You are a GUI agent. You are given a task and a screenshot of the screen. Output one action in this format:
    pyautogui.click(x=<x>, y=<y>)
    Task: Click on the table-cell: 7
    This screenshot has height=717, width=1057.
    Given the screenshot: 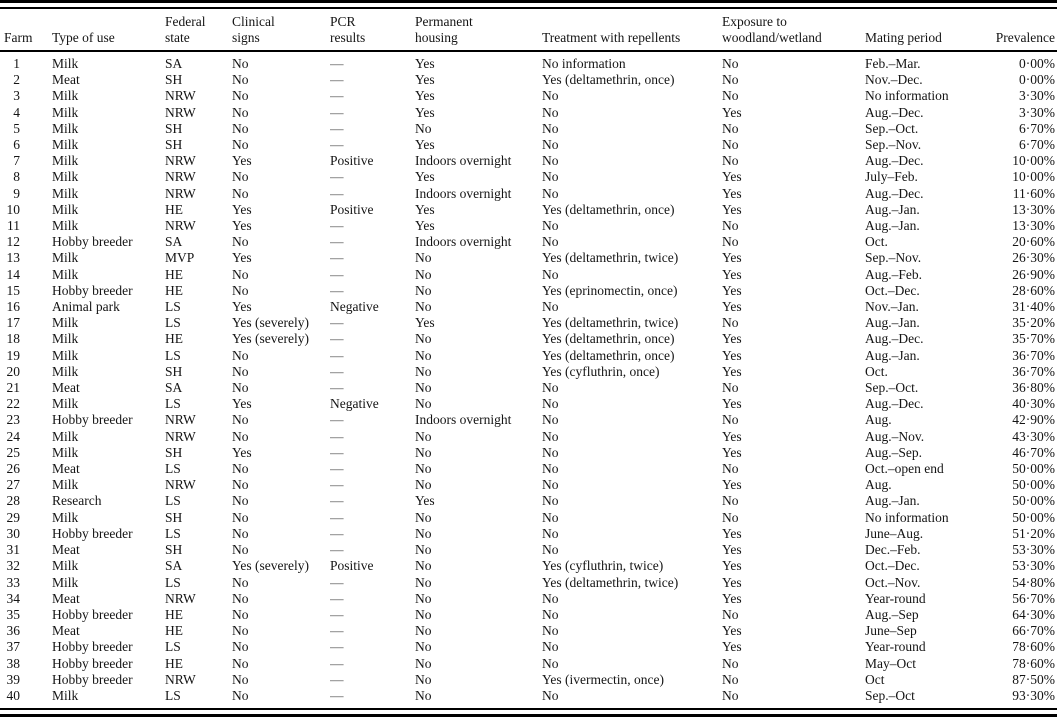 What is the action you would take?
    pyautogui.click(x=16, y=161)
    